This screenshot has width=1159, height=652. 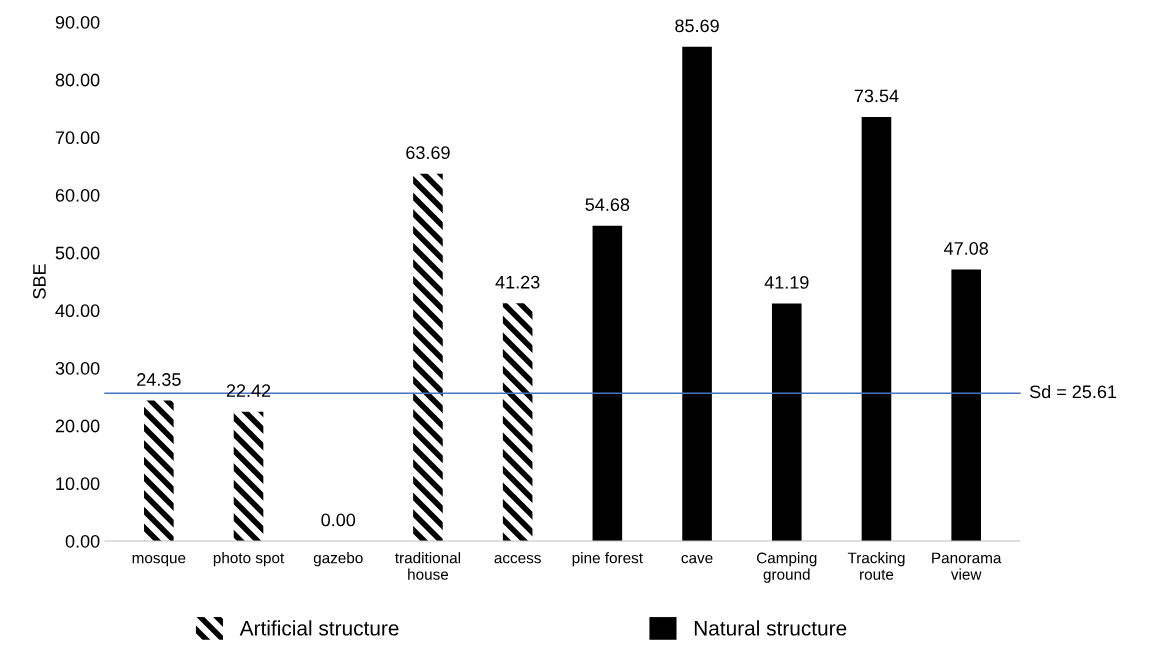 I want to click on x-tick-label: Tracking route, so click(x=876, y=566).